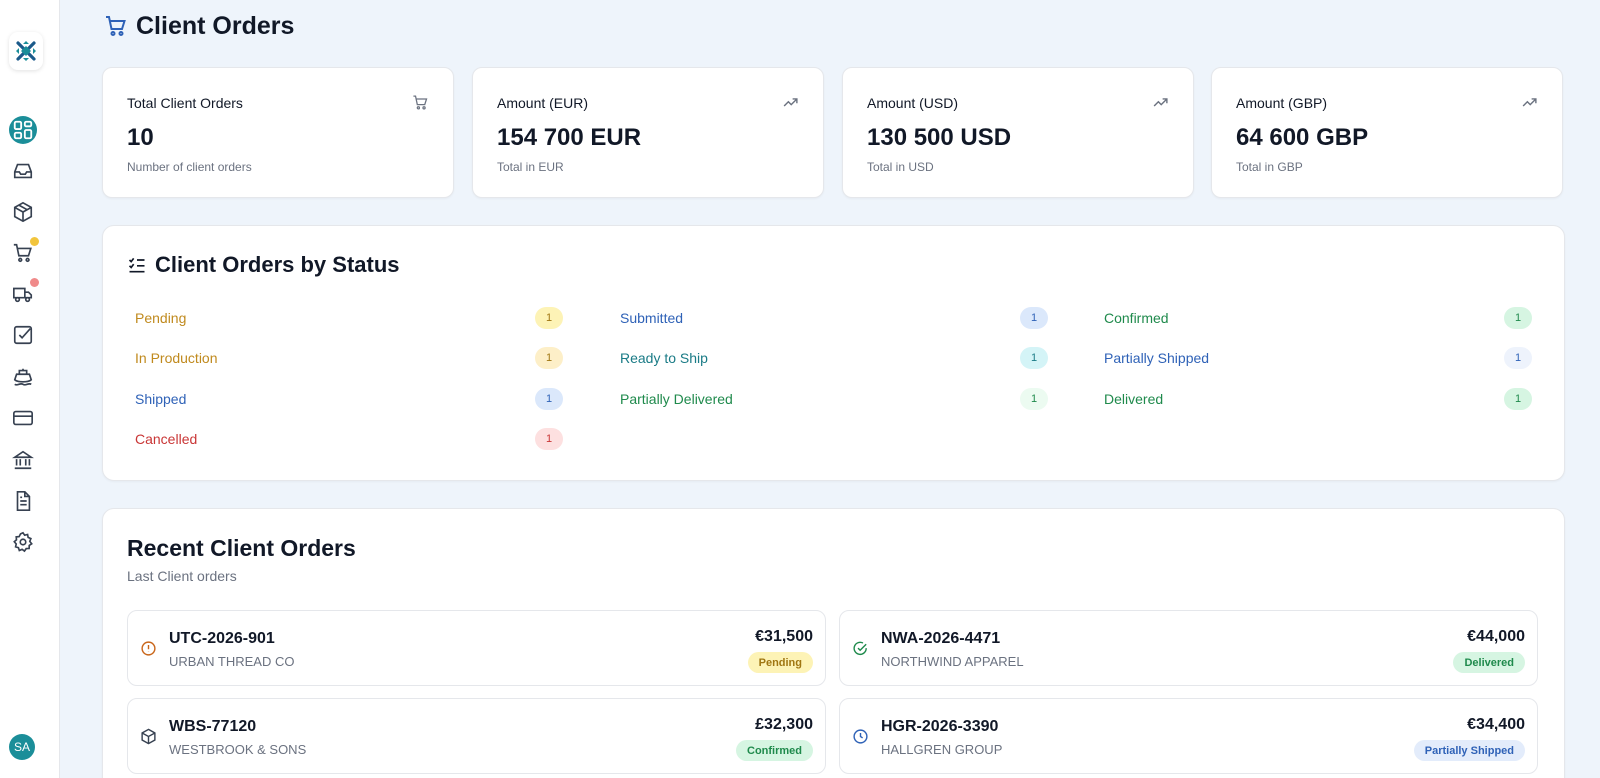 This screenshot has height=778, width=1600. I want to click on page-title: Client Orders, so click(215, 25).